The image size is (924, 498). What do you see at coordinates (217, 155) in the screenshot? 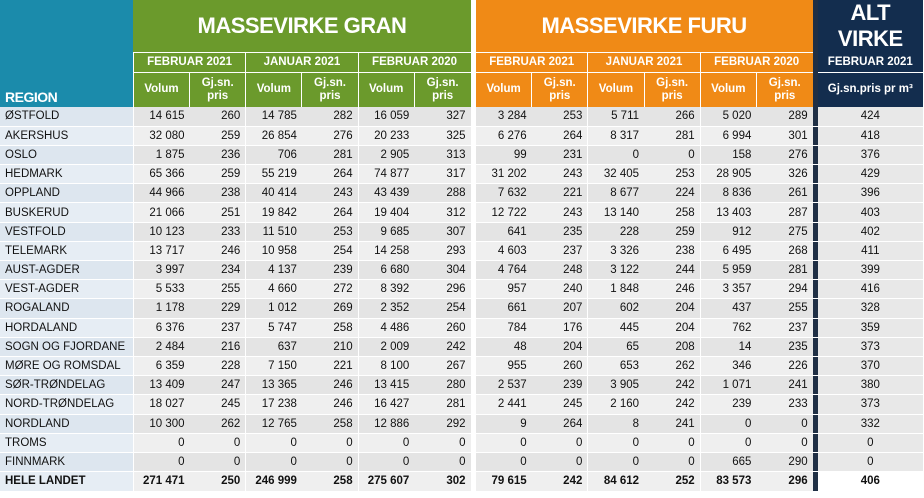
I see `price-cell: 236` at bounding box center [217, 155].